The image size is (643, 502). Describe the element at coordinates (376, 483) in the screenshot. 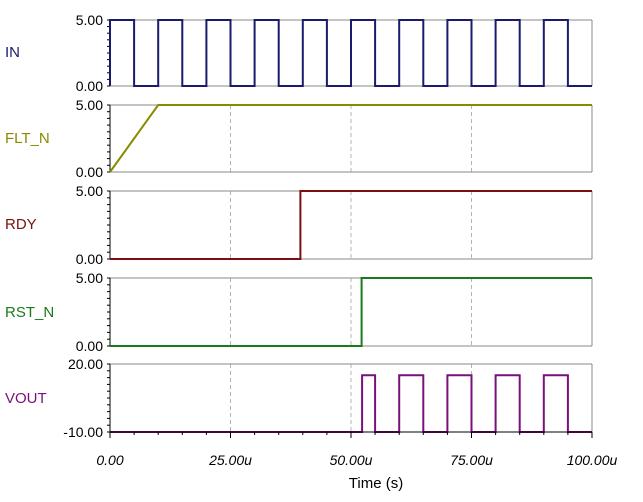

I see `x-axis-title: Time (s)` at that location.